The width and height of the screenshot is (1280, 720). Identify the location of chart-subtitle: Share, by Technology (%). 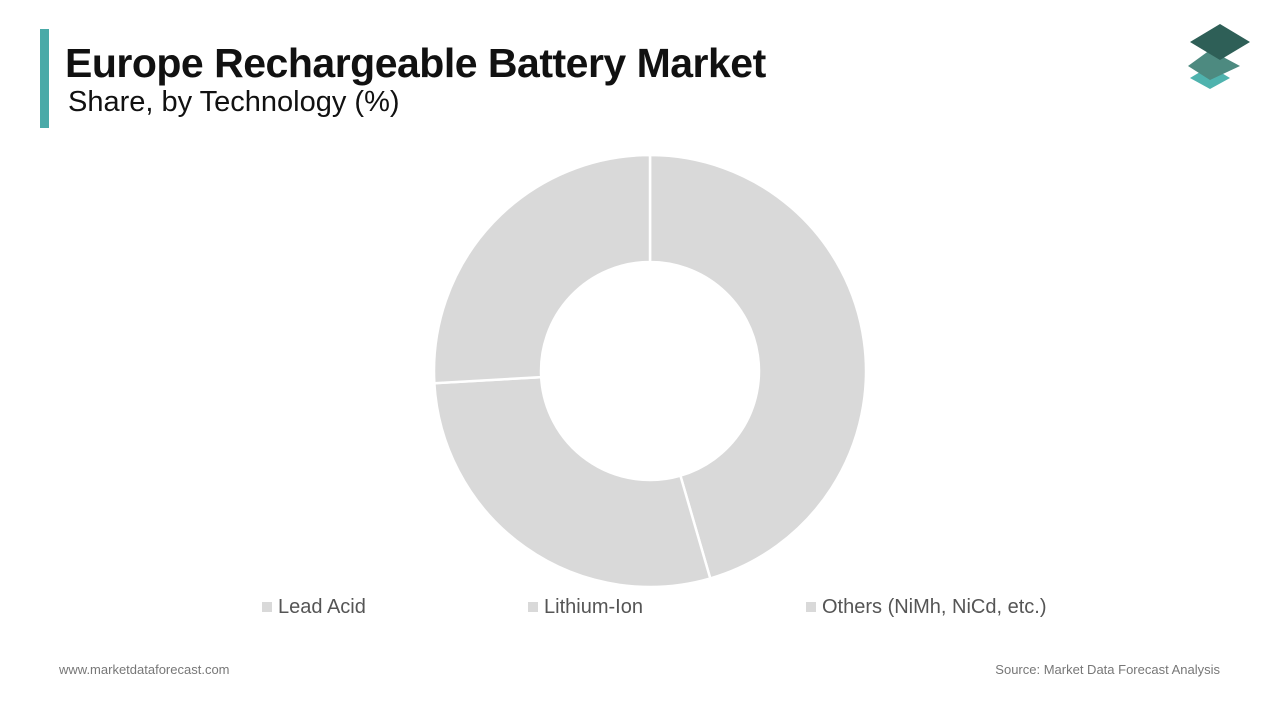
(234, 102).